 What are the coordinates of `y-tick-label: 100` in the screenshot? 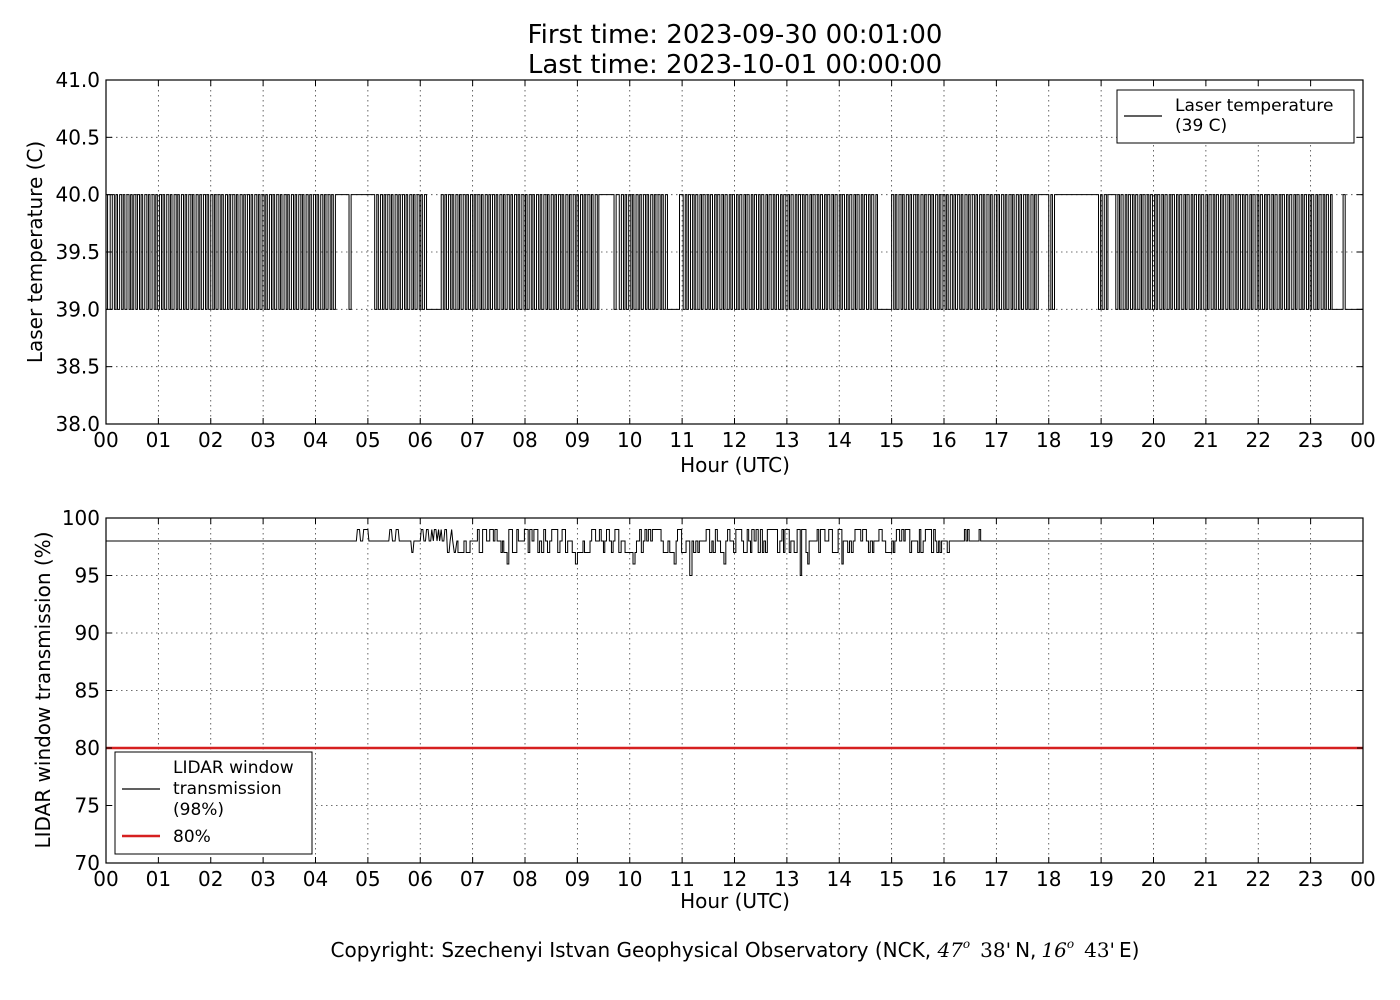 It's located at (81, 518).